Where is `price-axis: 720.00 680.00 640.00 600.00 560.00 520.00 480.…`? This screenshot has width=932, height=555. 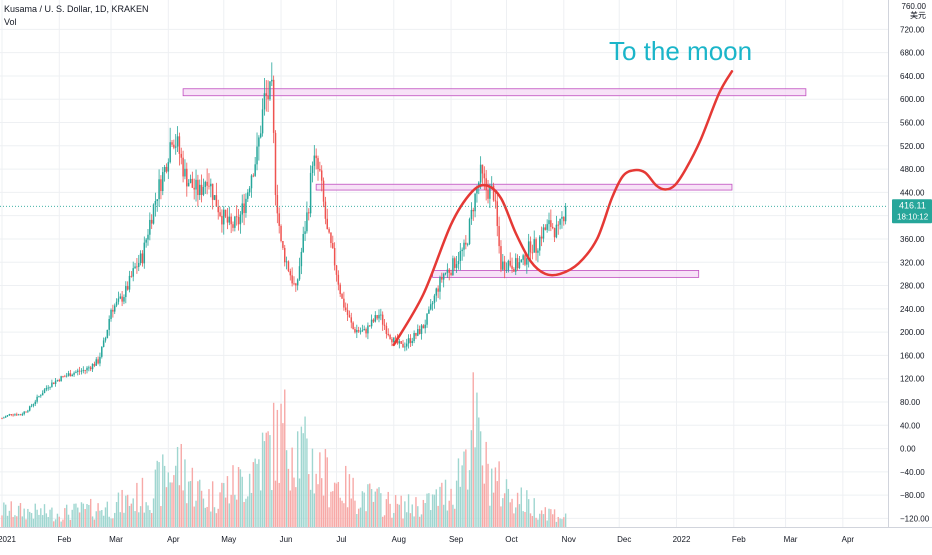
price-axis: 720.00 680.00 640.00 600.00 560.00 520.00 480.… is located at coordinates (915, 274).